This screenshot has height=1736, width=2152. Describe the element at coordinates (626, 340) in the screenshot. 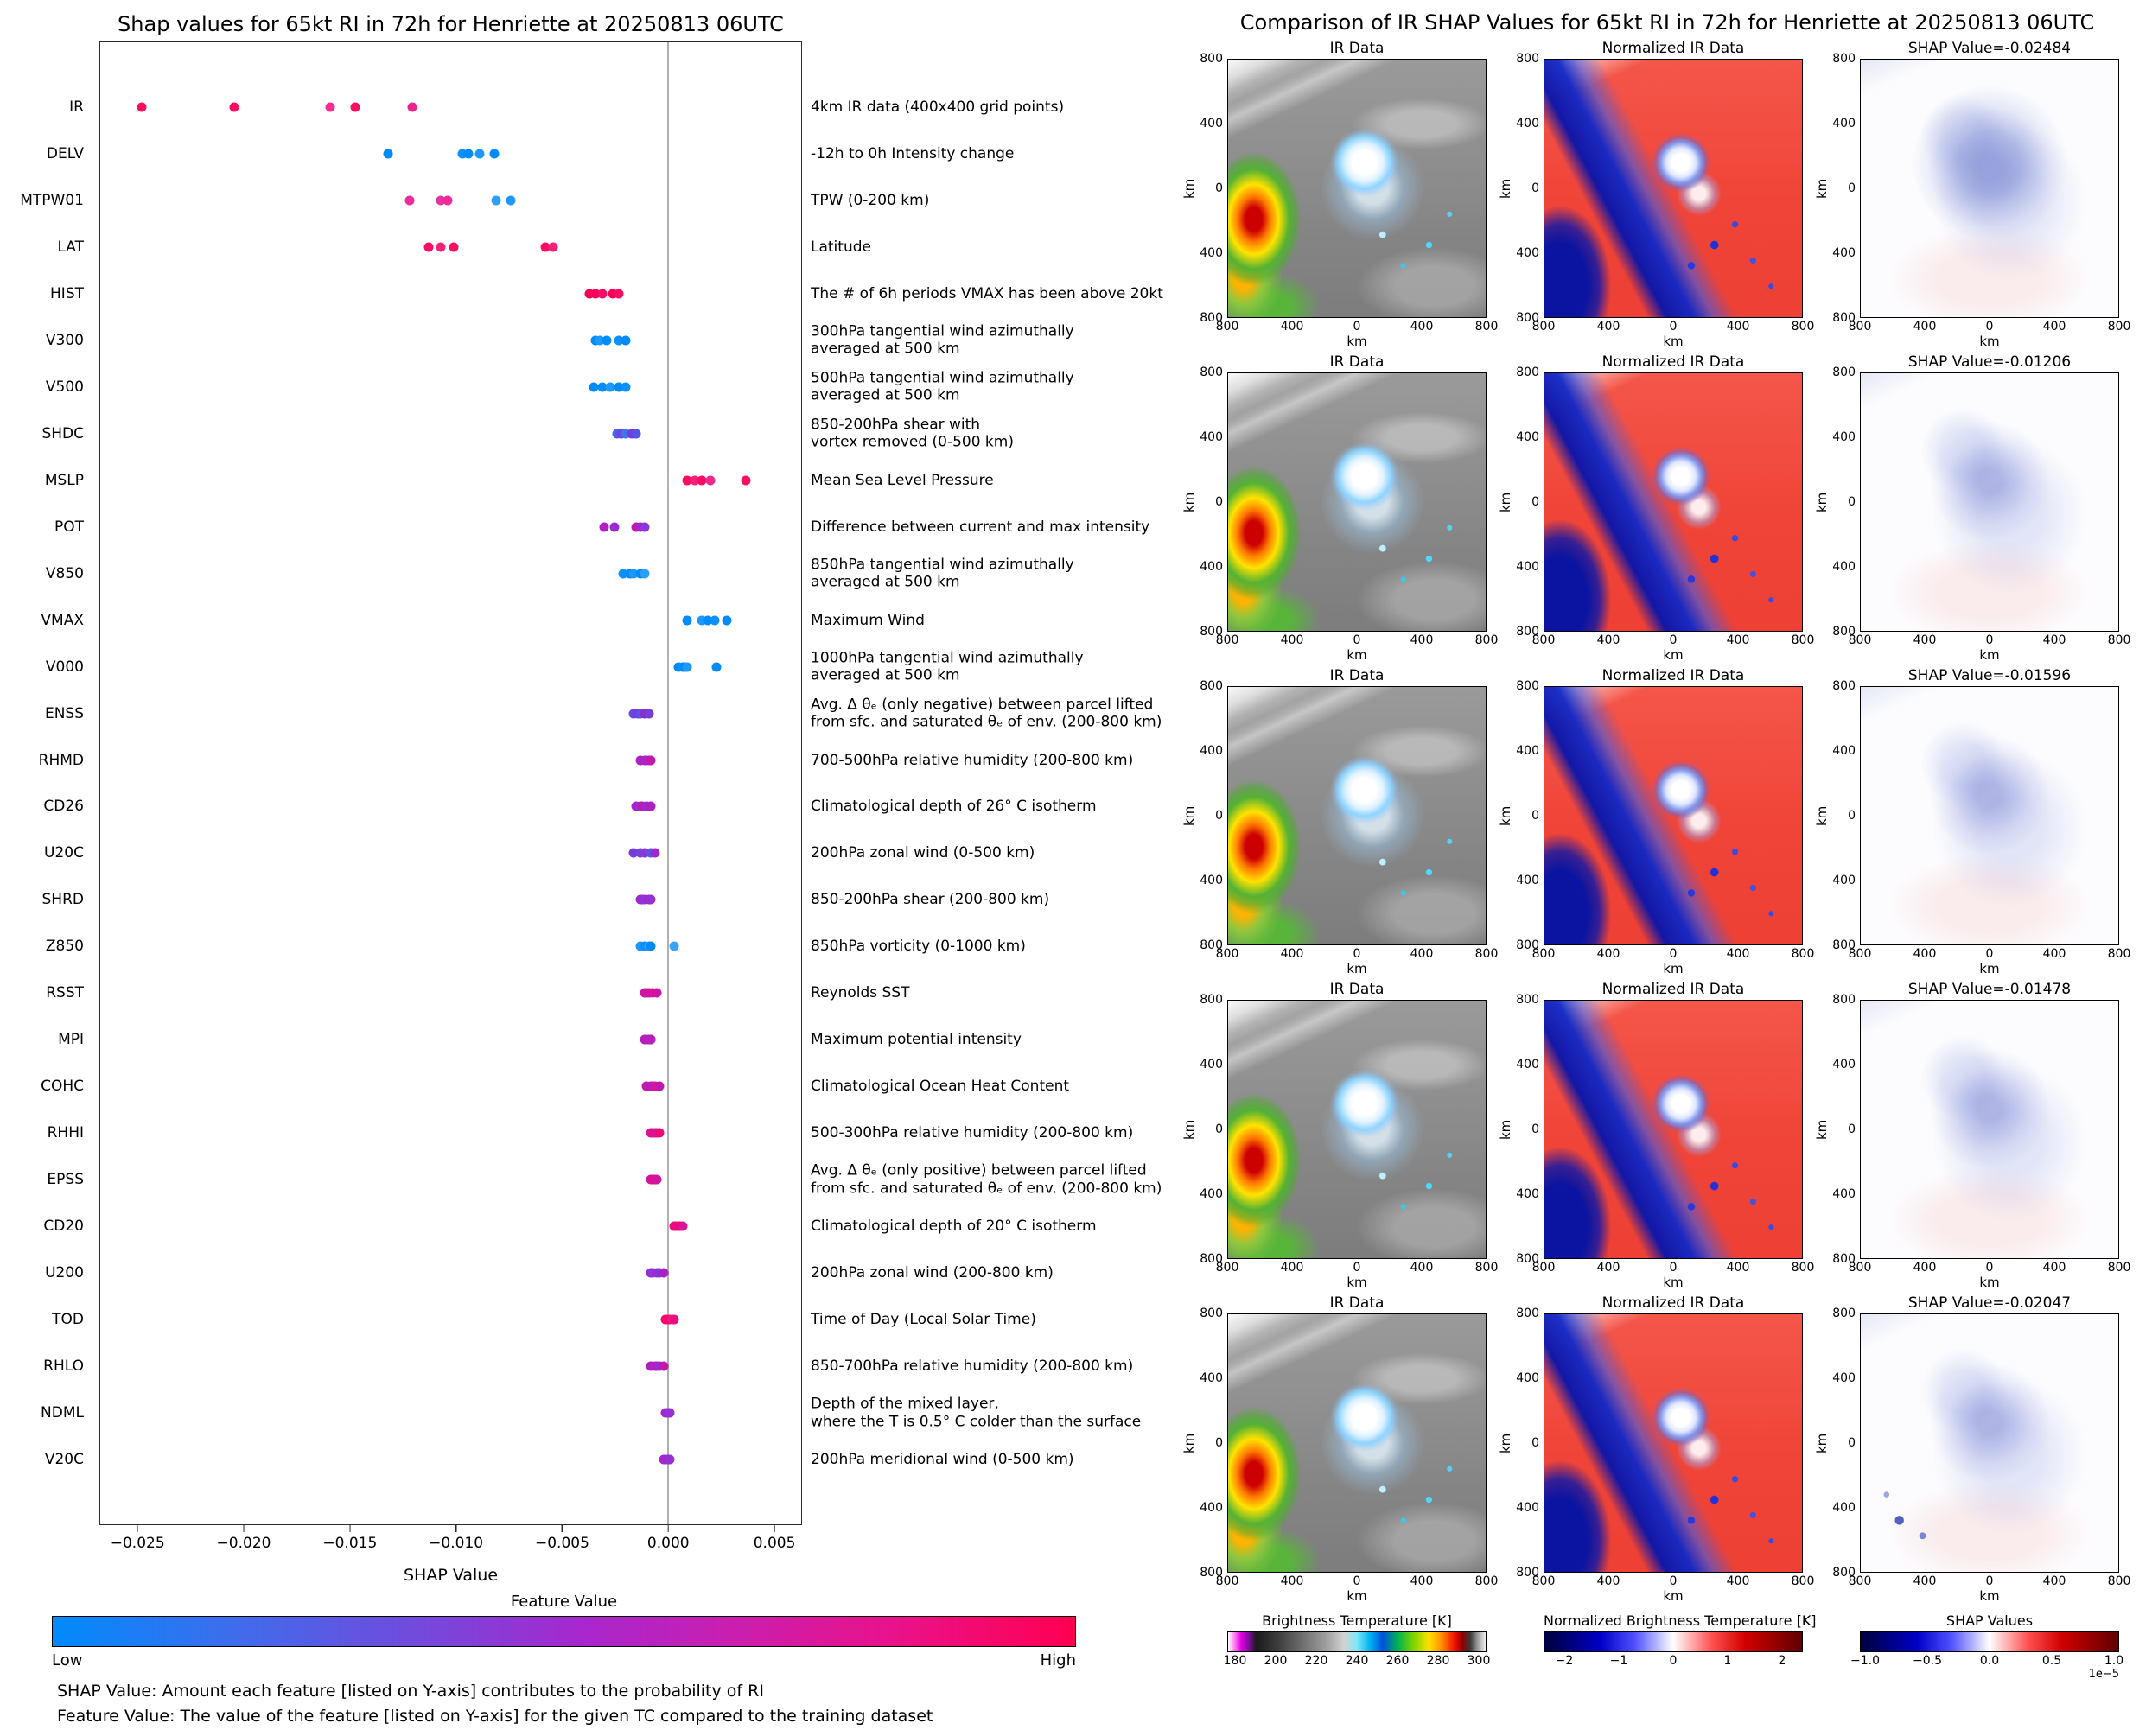

I see `shap-dot-v300` at that location.